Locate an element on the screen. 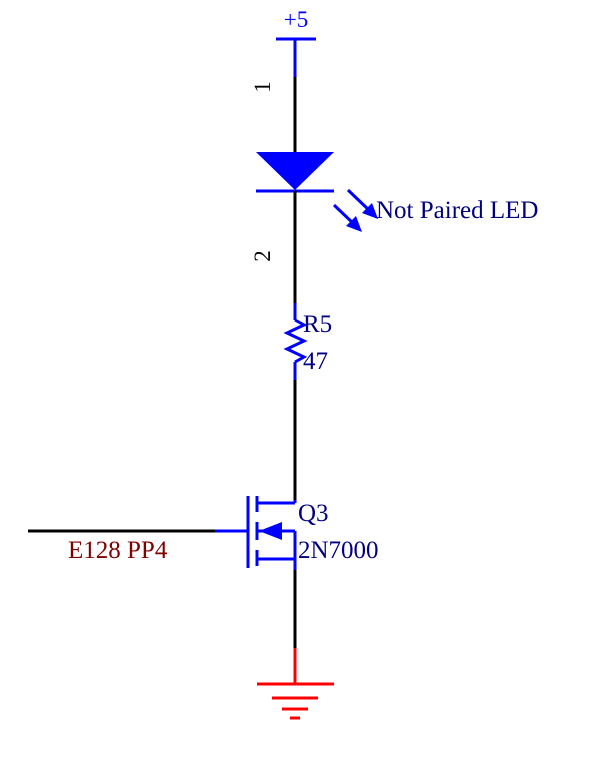 The height and width of the screenshot is (759, 596). resistor-icon is located at coordinates (295, 341).